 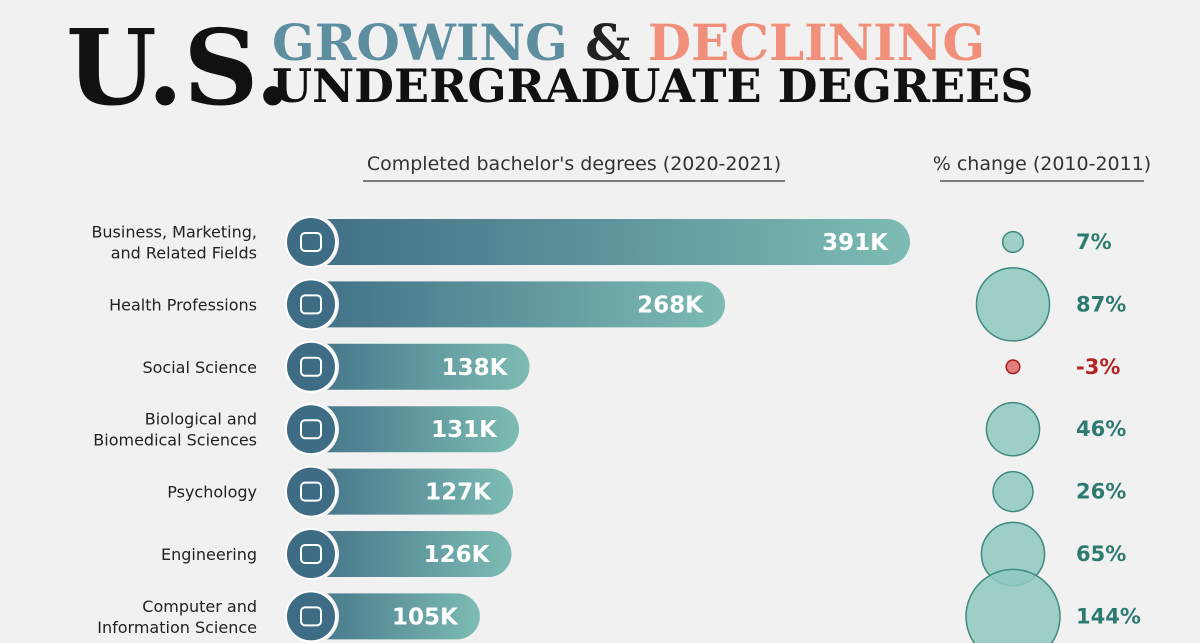 I want to click on category-label: Biological and Biomedical Sciences, so click(x=175, y=430).